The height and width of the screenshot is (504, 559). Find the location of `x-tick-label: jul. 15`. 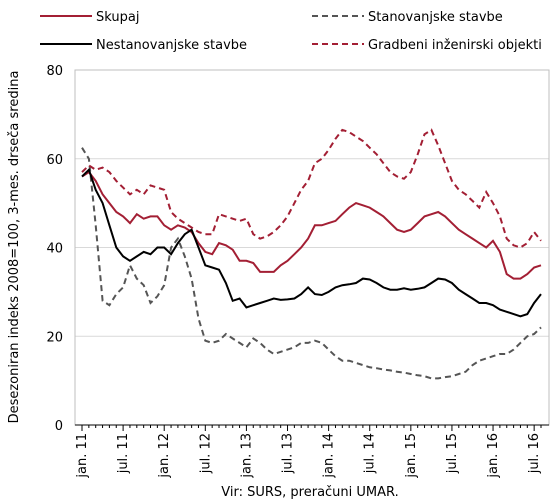

x-tick-label: jul. 15 is located at coordinates (452, 453).